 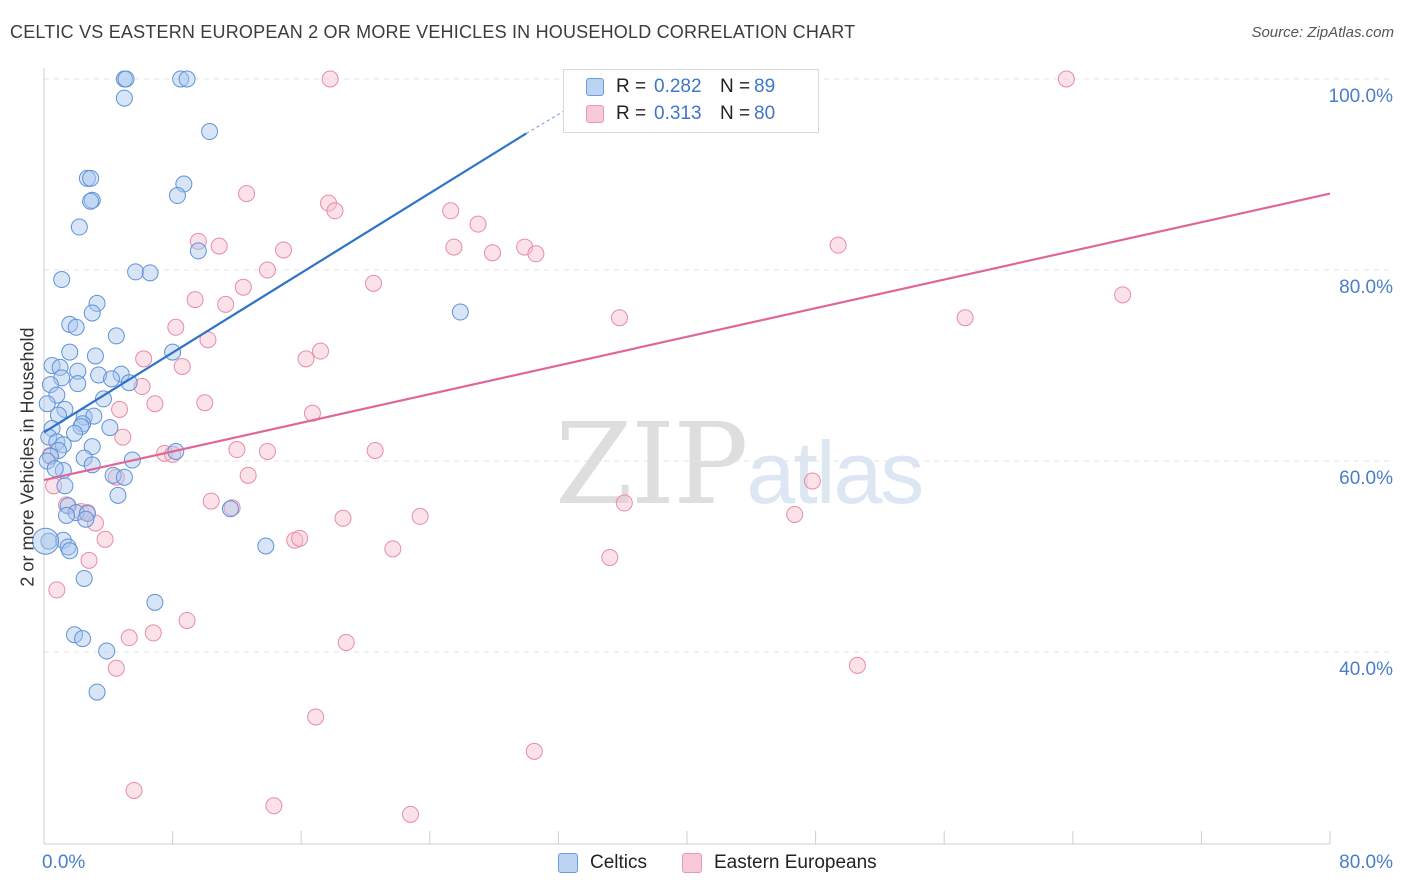 I want to click on x-tick-label-max: 80.0%, so click(x=1366, y=862).